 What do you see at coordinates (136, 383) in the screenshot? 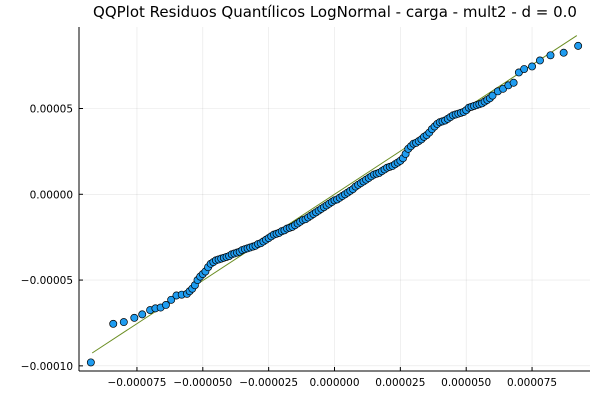
I see `x-tick-label: −0.000075` at bounding box center [136, 383].